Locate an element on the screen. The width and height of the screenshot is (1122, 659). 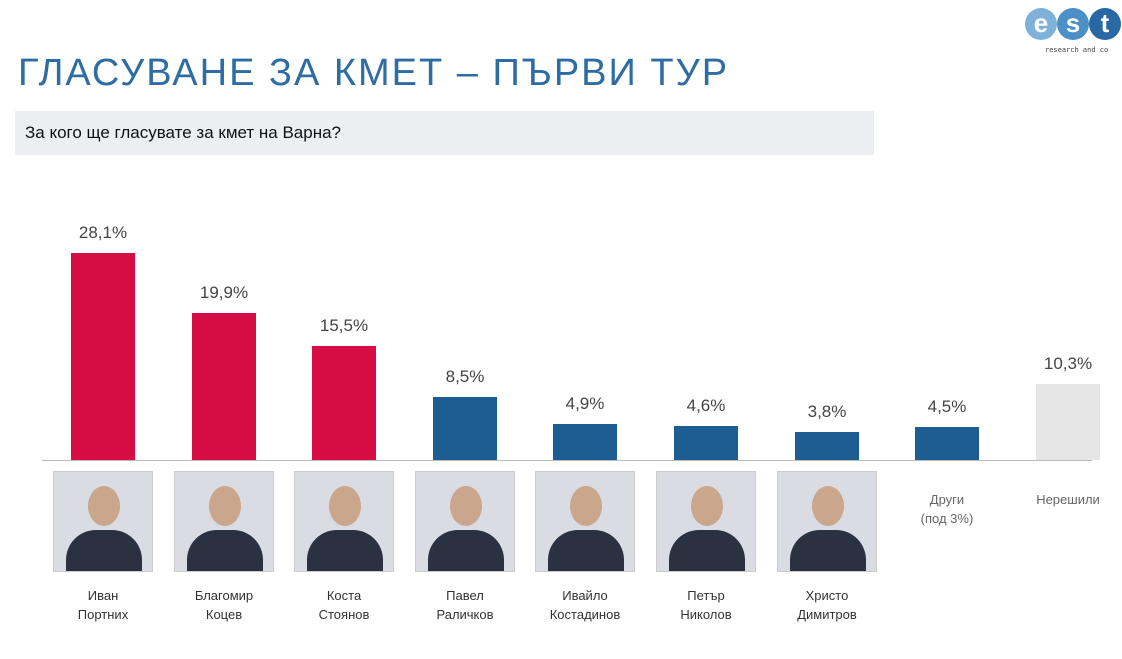
value-label: 3,8% is located at coordinates (827, 411).